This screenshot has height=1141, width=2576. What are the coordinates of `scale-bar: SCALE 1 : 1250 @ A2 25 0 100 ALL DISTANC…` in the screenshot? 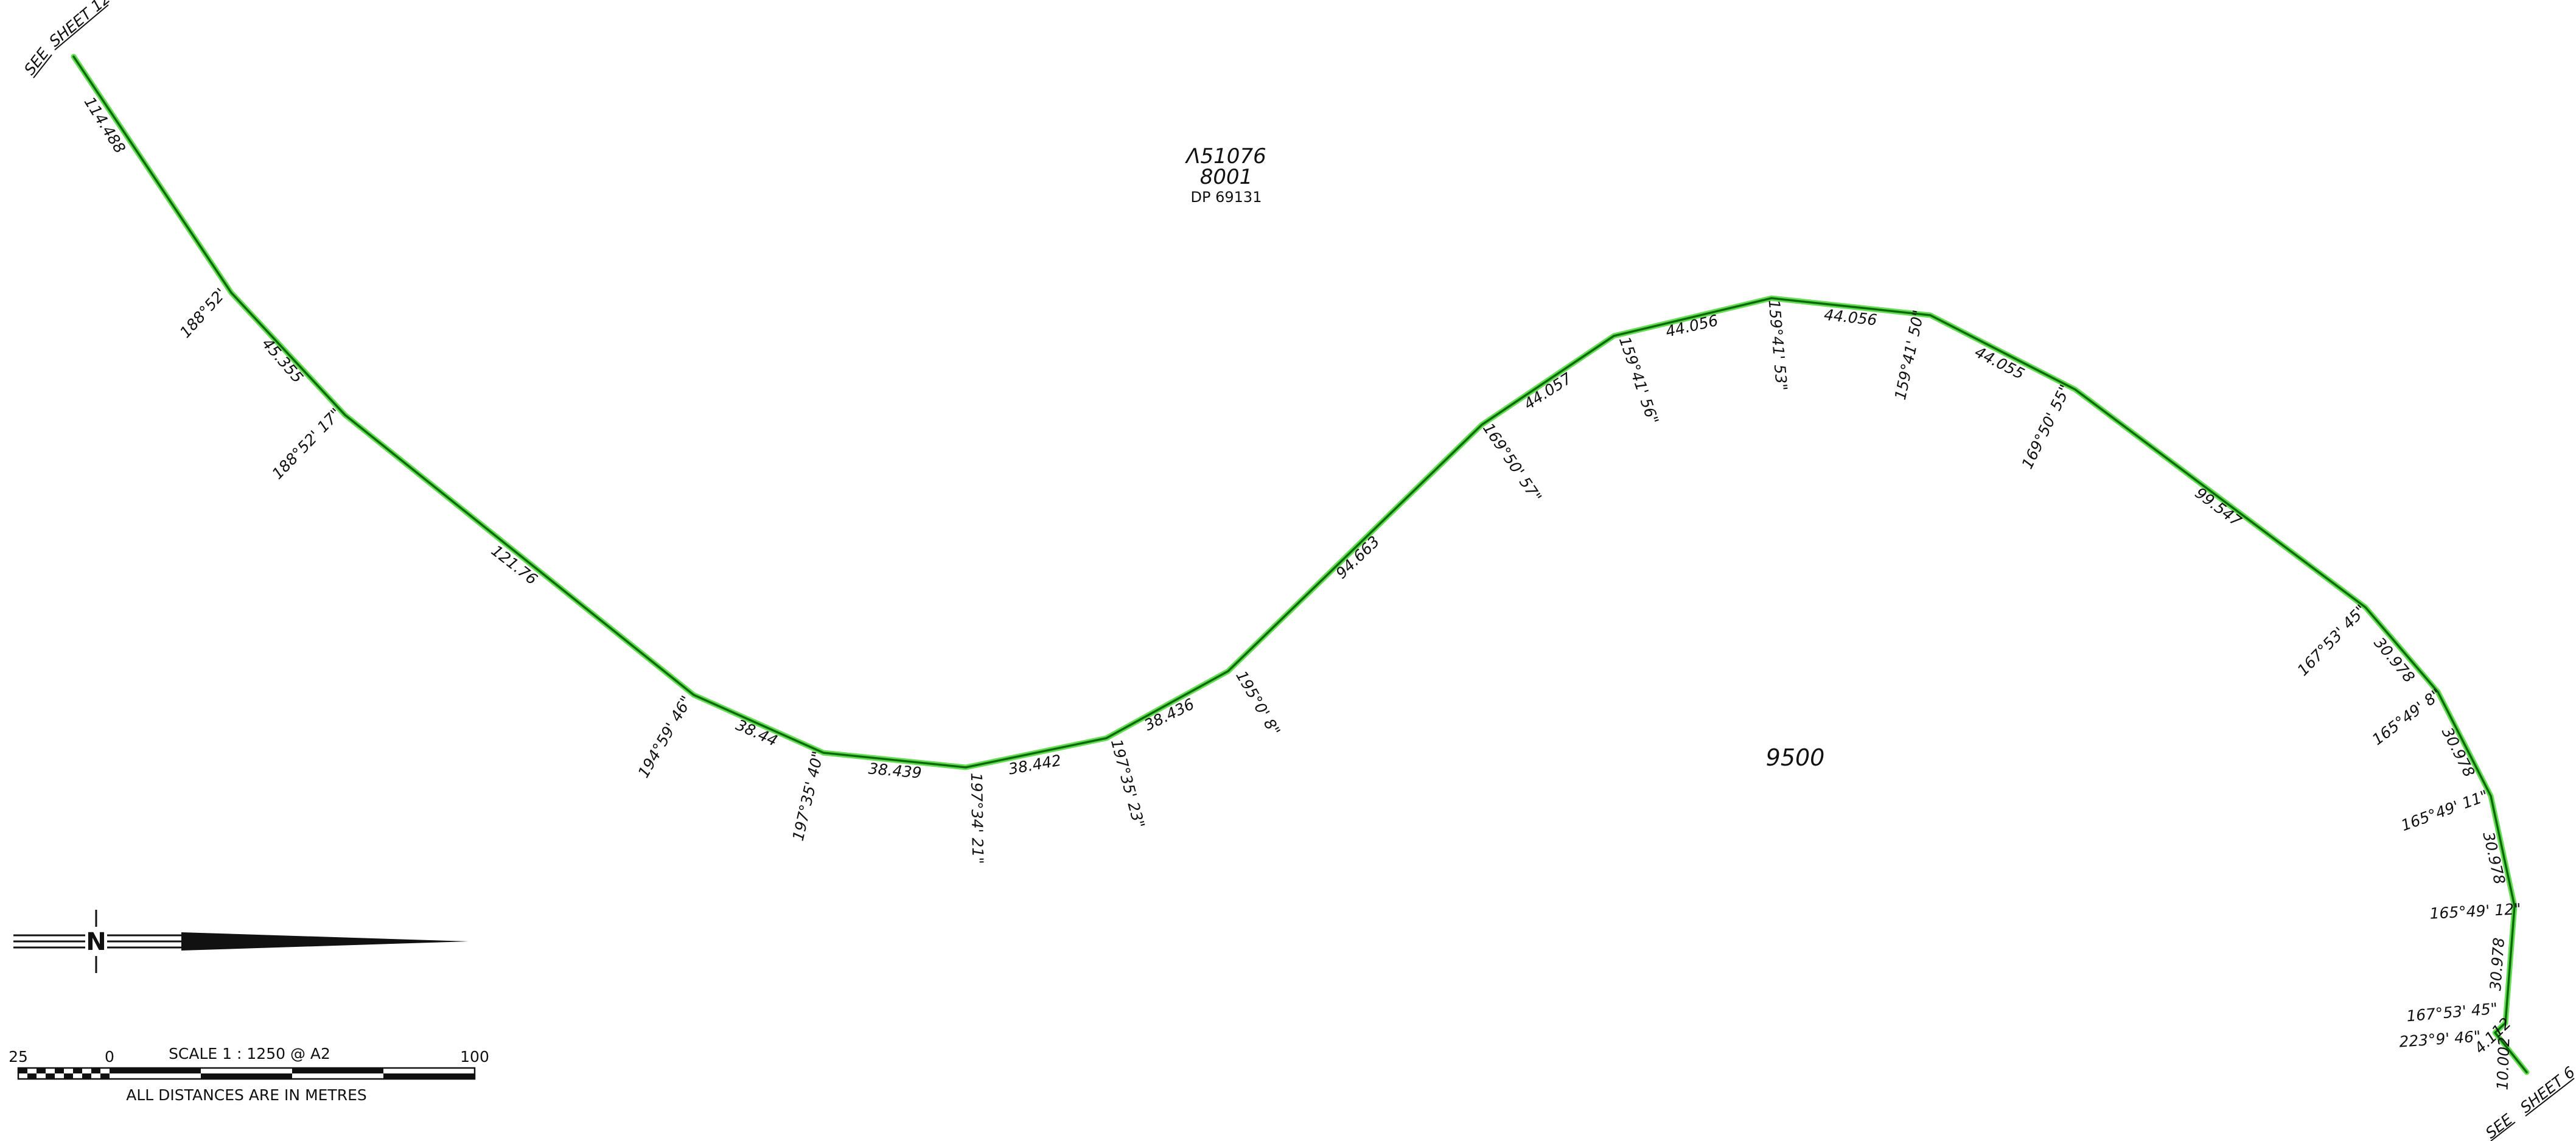 It's located at (249, 1074).